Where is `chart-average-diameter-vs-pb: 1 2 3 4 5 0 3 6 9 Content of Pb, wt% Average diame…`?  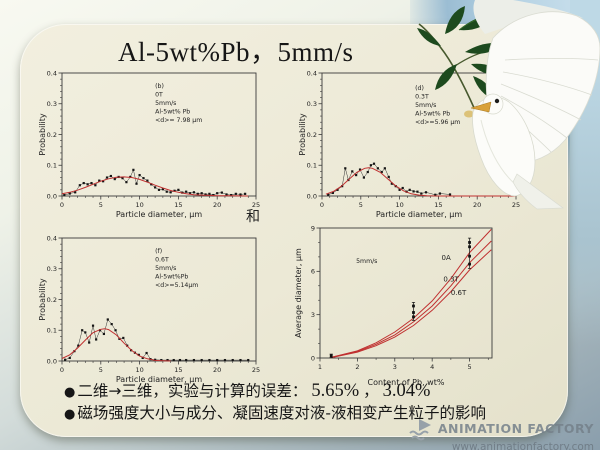 chart-average-diameter-vs-pb: 1 2 3 4 5 0 3 6 9 Content of Pb, wt% Average diame… is located at coordinates (398, 305).